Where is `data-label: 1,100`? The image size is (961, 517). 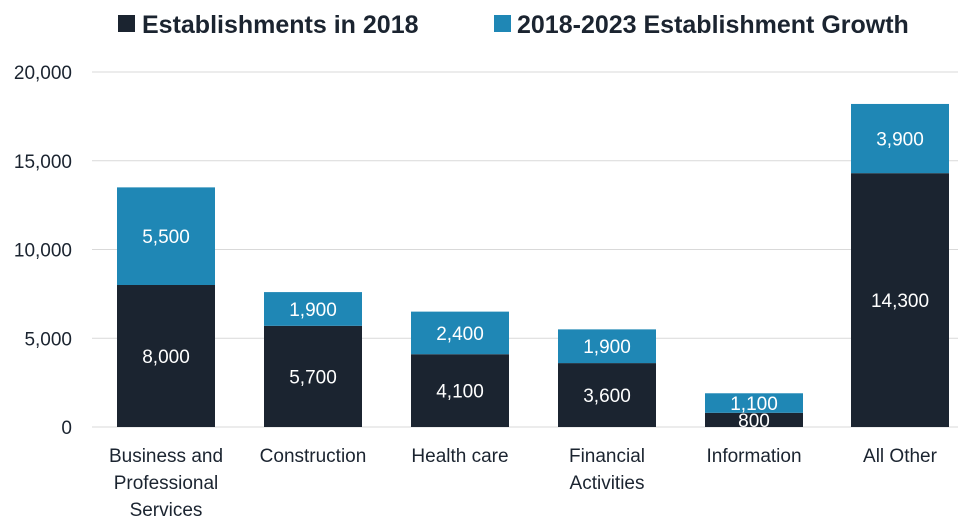 data-label: 1,100 is located at coordinates (754, 404).